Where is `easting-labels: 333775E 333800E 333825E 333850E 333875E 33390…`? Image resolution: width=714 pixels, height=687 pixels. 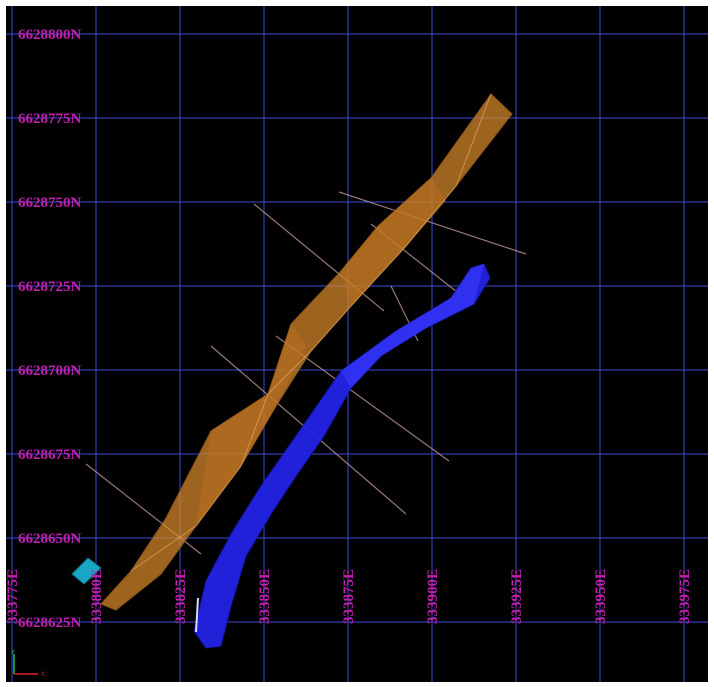
easting-labels: 333775E 333800E 333825E 333850E 333875E 33390… is located at coordinates (349, 596).